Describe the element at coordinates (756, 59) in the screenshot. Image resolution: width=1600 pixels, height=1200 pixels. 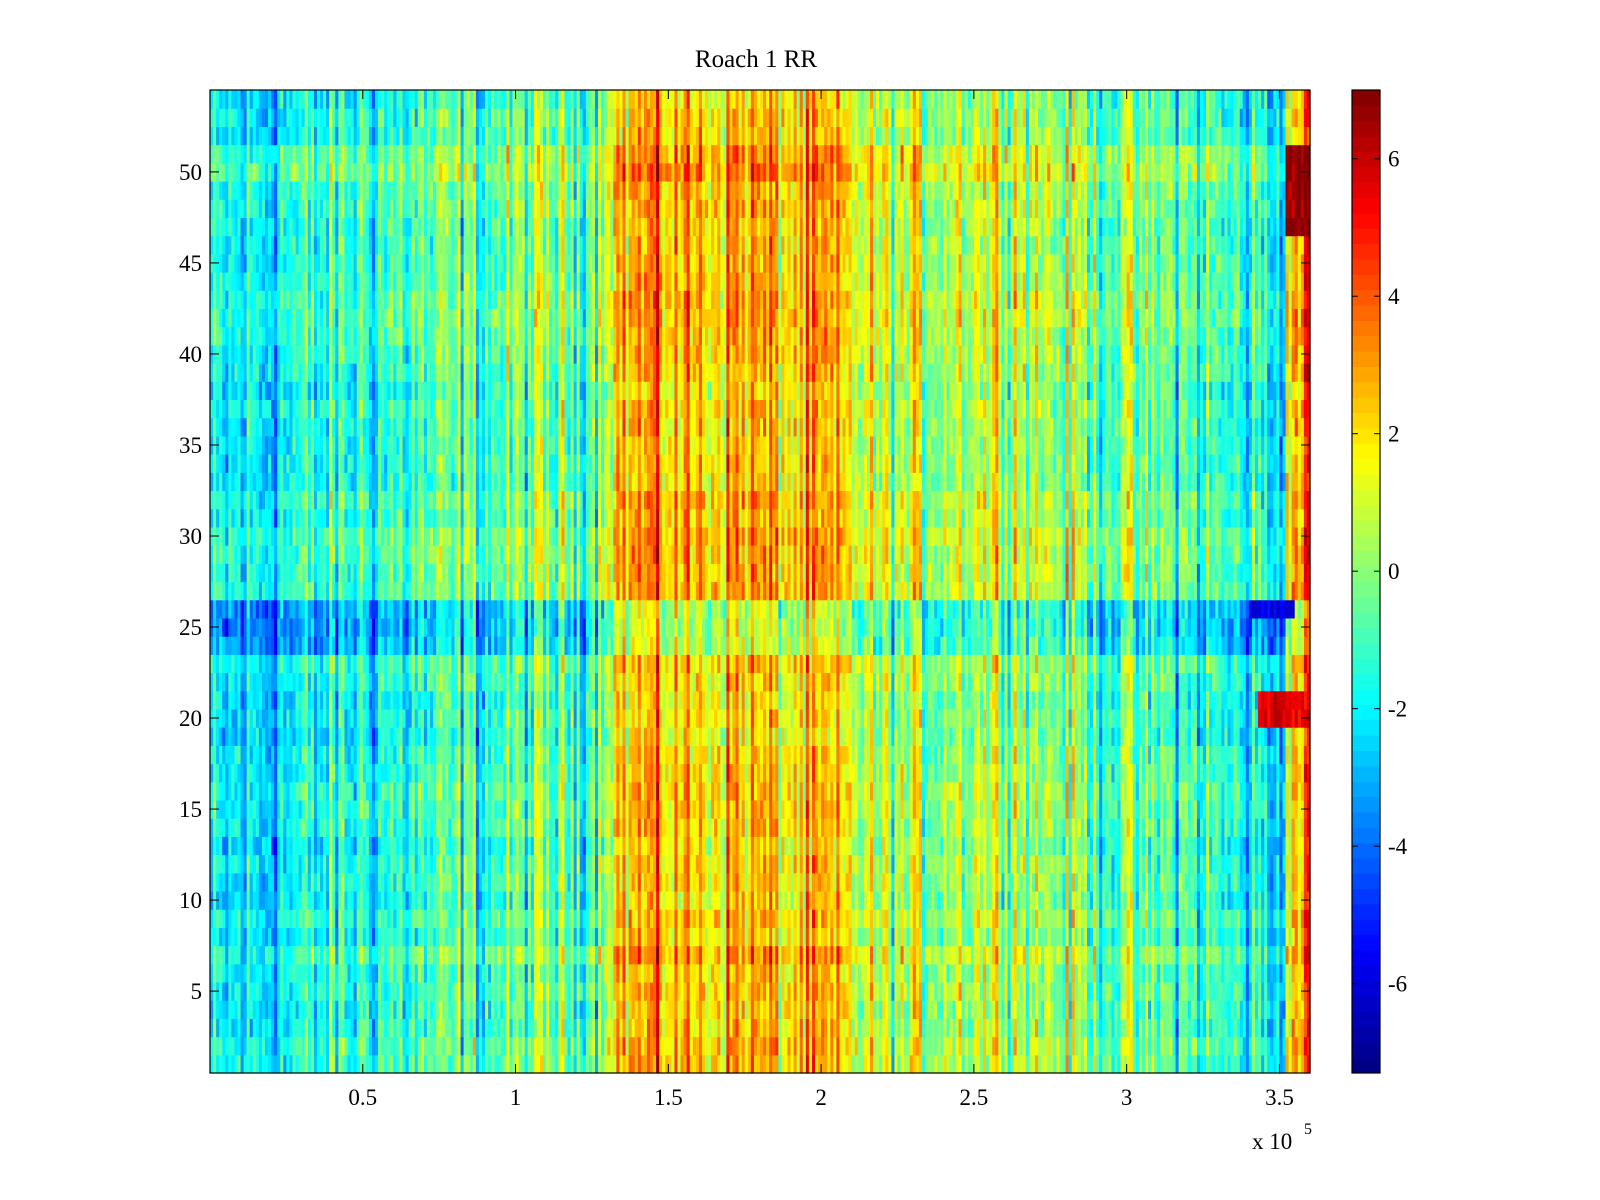
I see `chart-title: Roach 1 RR` at that location.